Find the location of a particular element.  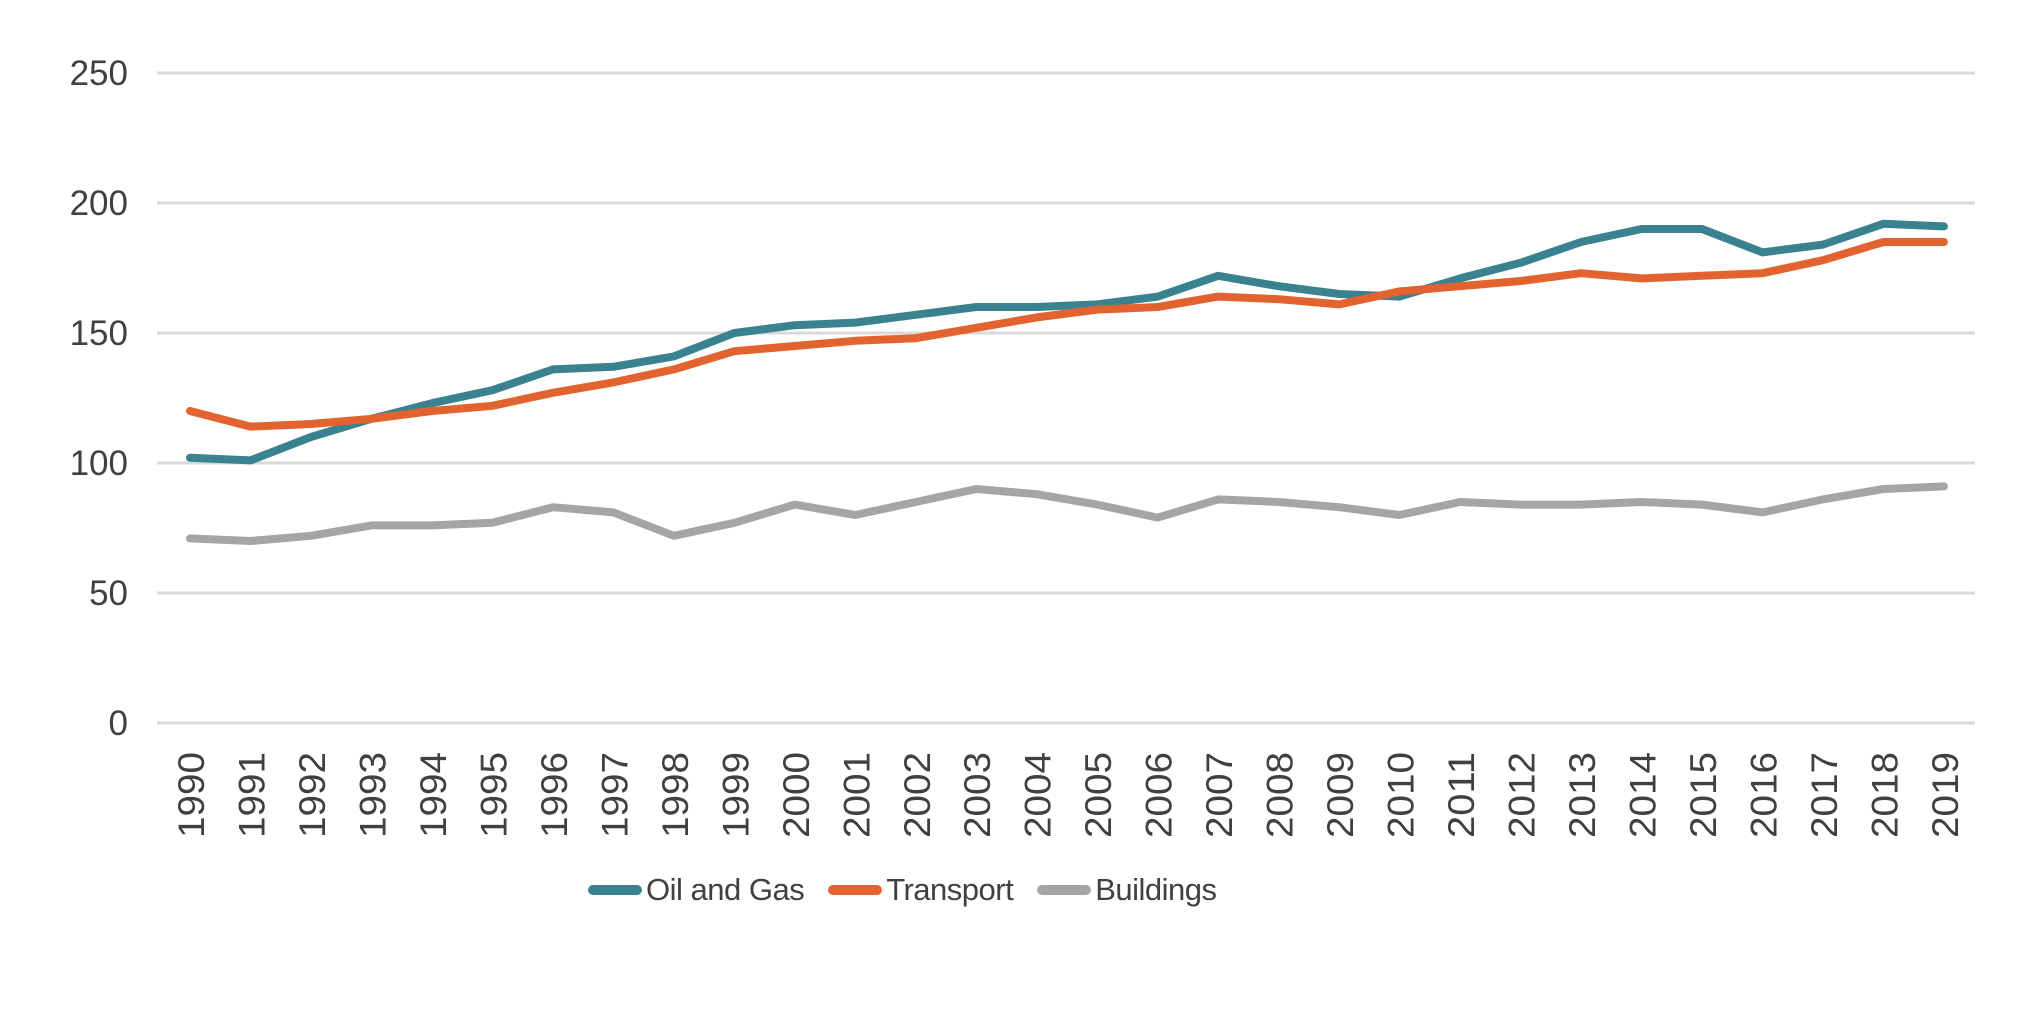

x-tick-label-2014: 2014 is located at coordinates (1643, 795).